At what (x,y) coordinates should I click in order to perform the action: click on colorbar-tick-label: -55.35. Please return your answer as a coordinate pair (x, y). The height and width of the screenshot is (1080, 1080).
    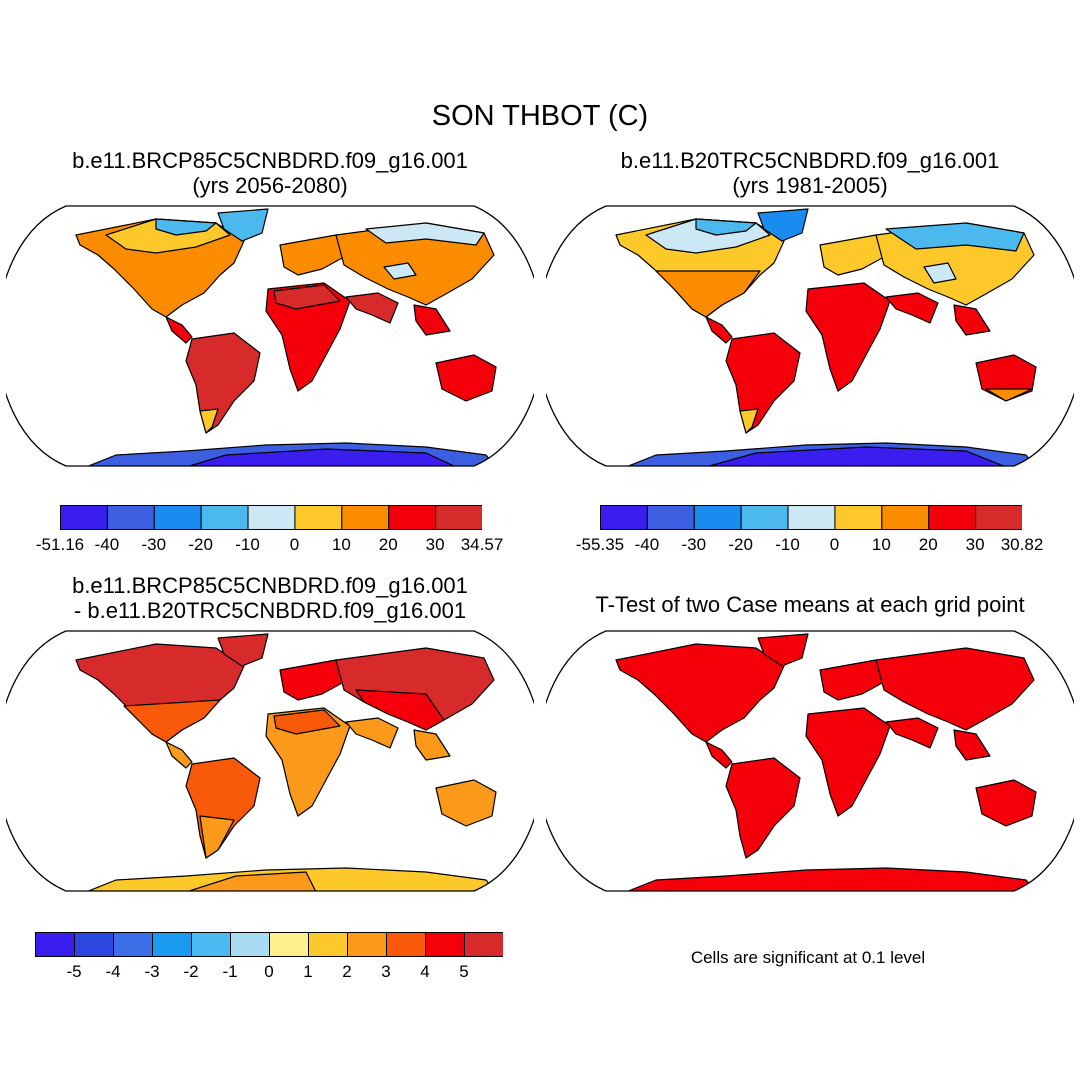
    Looking at the image, I should click on (600, 544).